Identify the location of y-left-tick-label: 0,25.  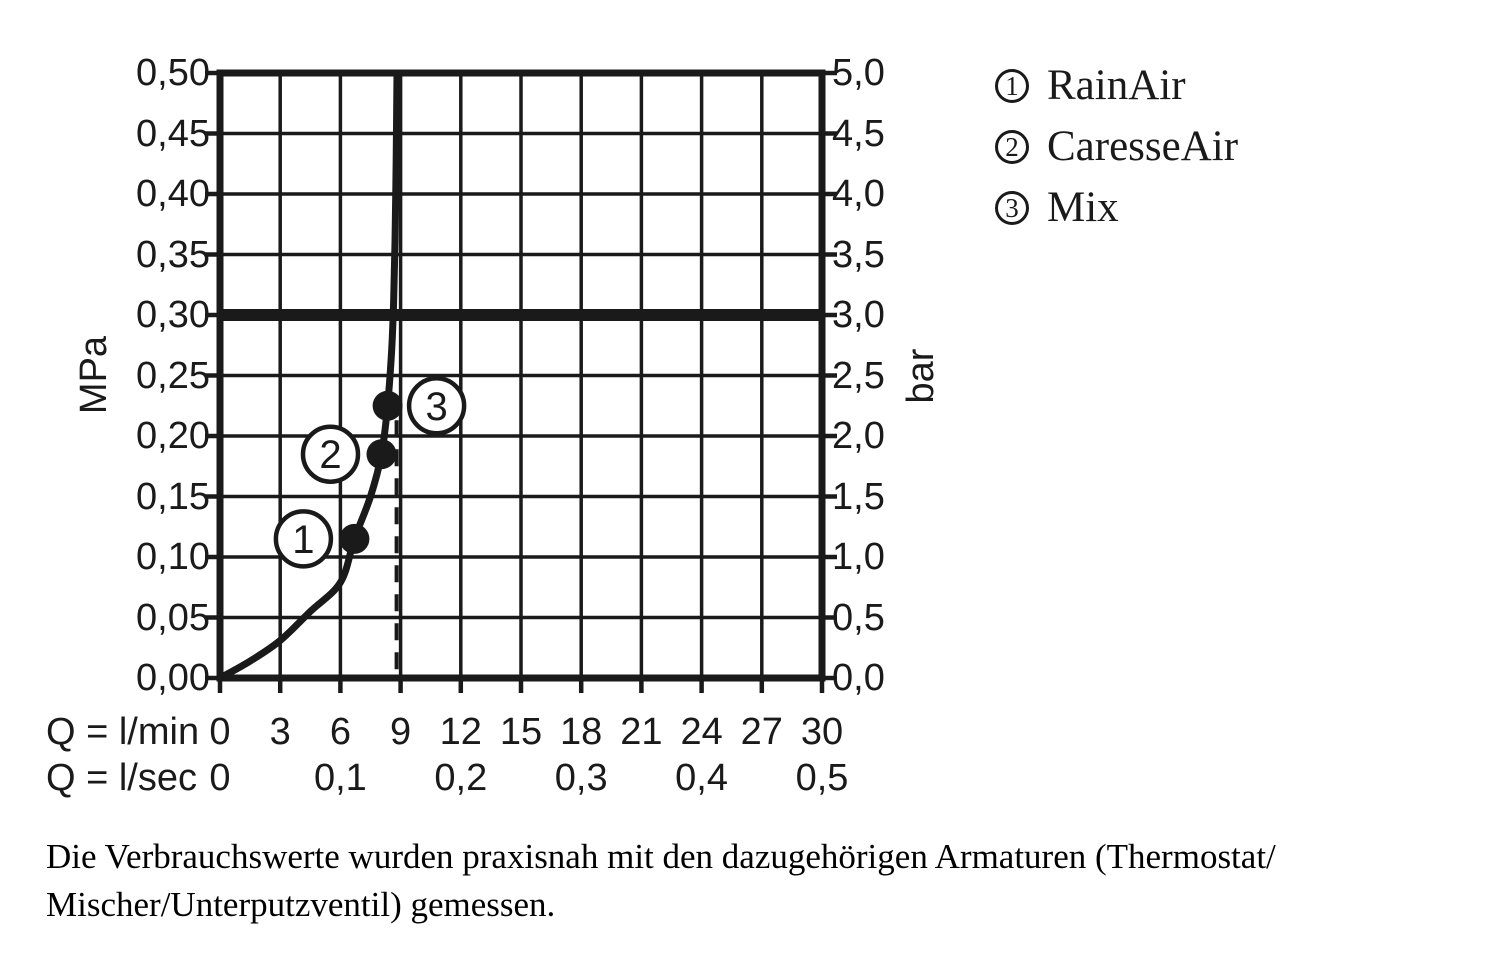
(173, 375).